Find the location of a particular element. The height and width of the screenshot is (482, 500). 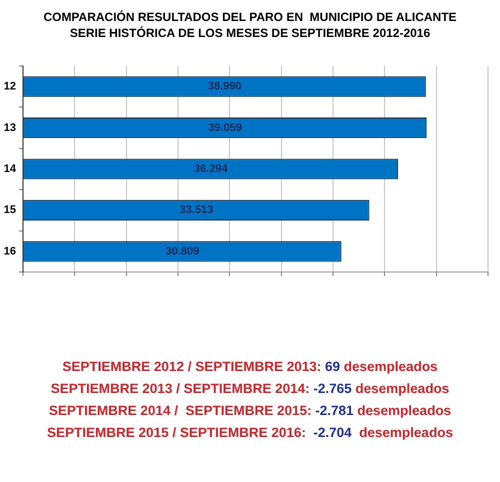

chart-subtitle: SERIE HISTÓRICA DE LOS MESES DE SEPTIEMBRE 2012-2016 is located at coordinates (250, 33).